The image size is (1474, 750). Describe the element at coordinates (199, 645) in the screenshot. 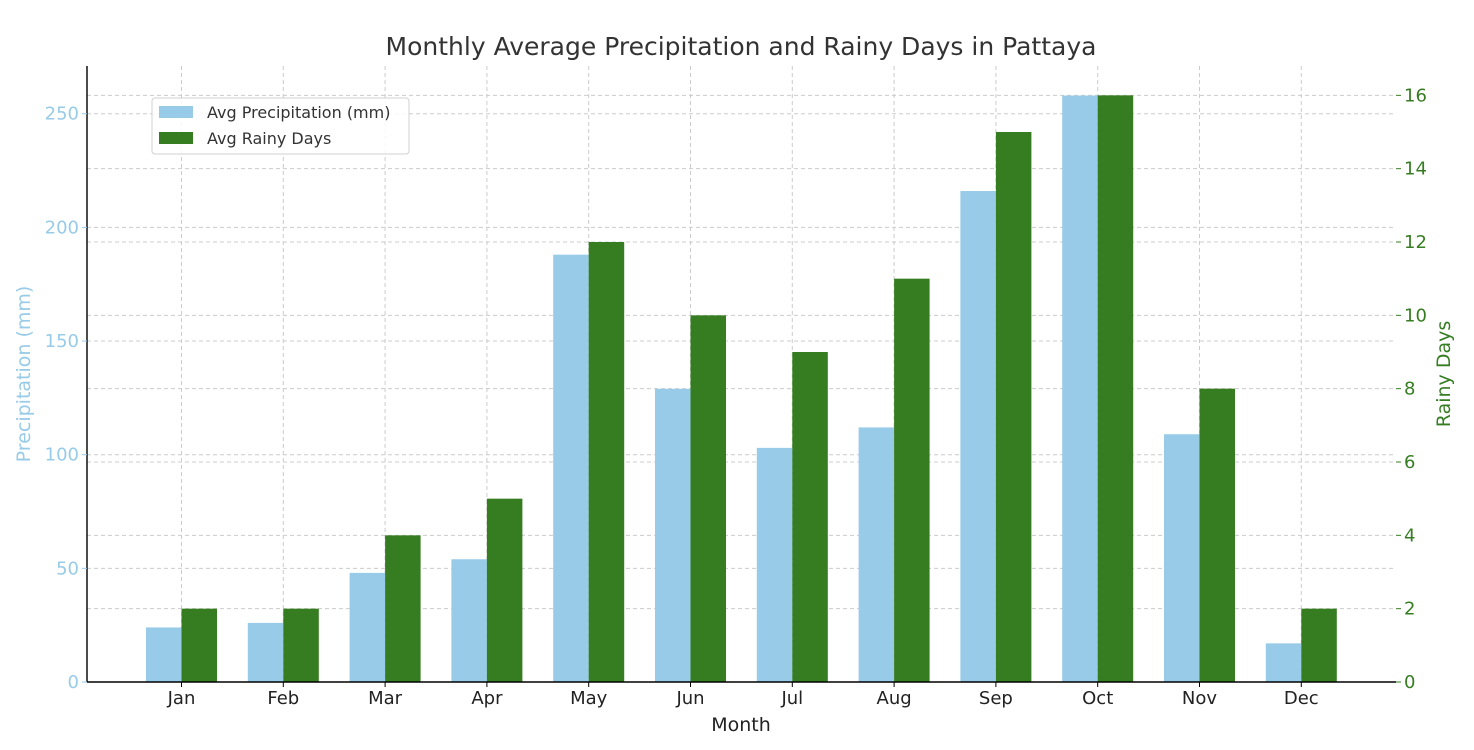

I see `bar-rainy-days-jan` at that location.